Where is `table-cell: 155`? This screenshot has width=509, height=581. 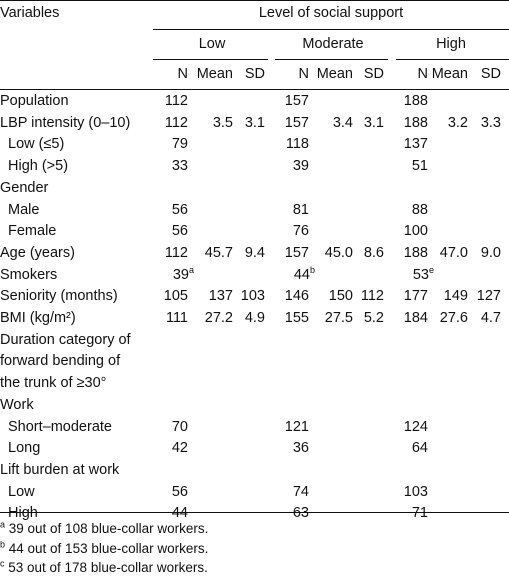
table-cell: 155 is located at coordinates (284, 318).